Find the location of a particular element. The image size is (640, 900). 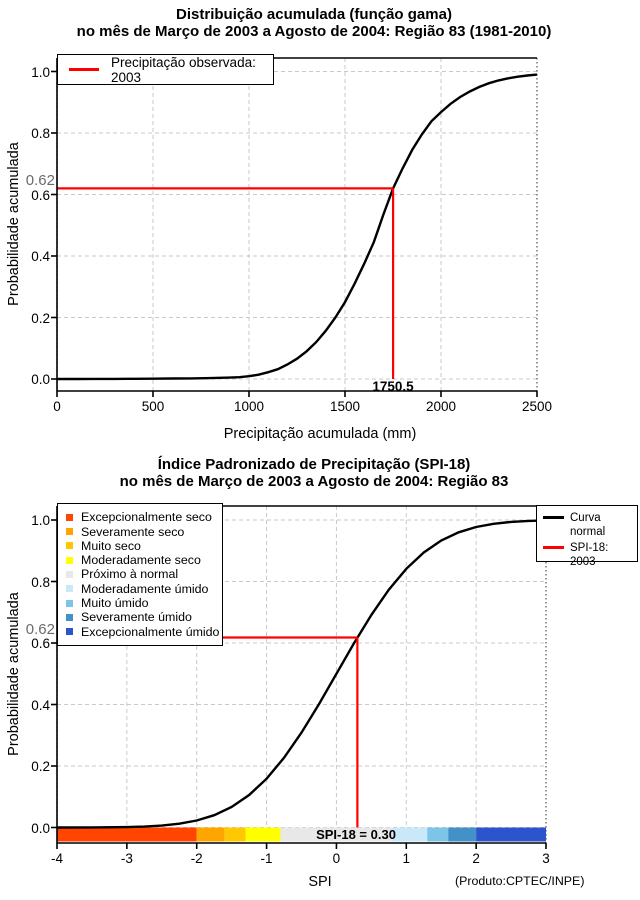

category-legend-item: Muito úmido is located at coordinates (144, 603).